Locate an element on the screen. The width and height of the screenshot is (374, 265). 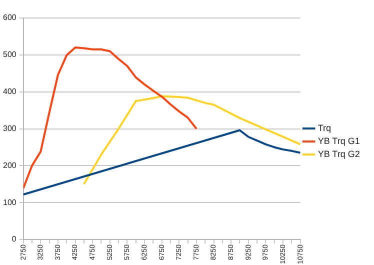
y-tick-label: 200 is located at coordinates (9, 165).